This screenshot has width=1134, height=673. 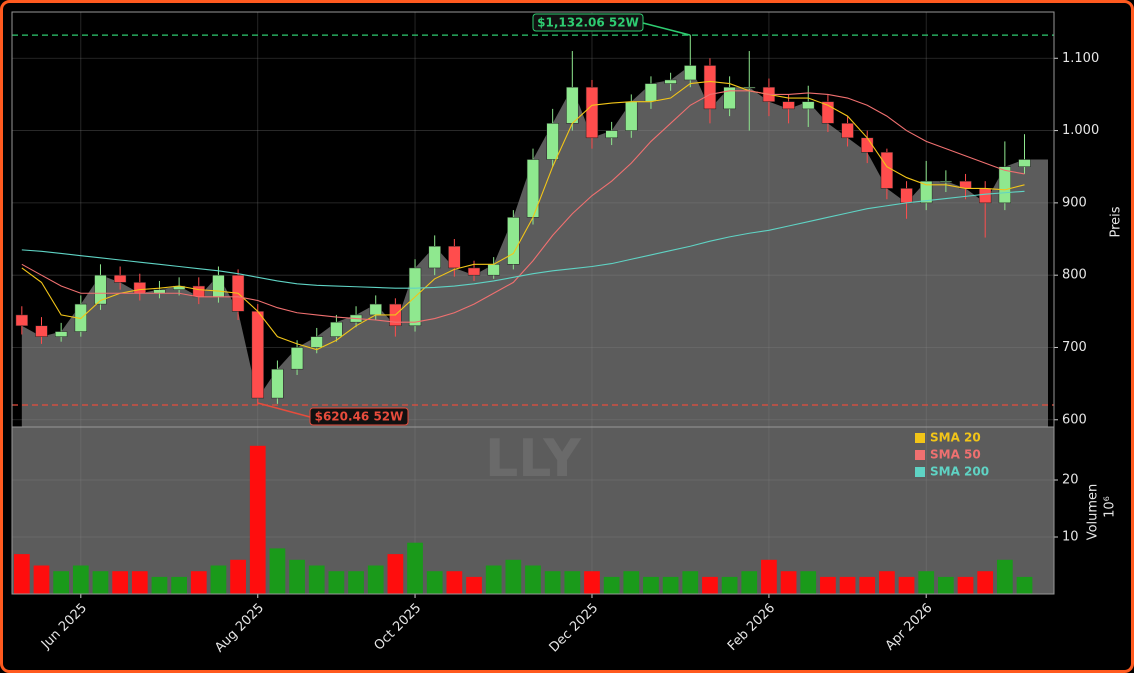 I want to click on sma-line, so click(x=523, y=239).